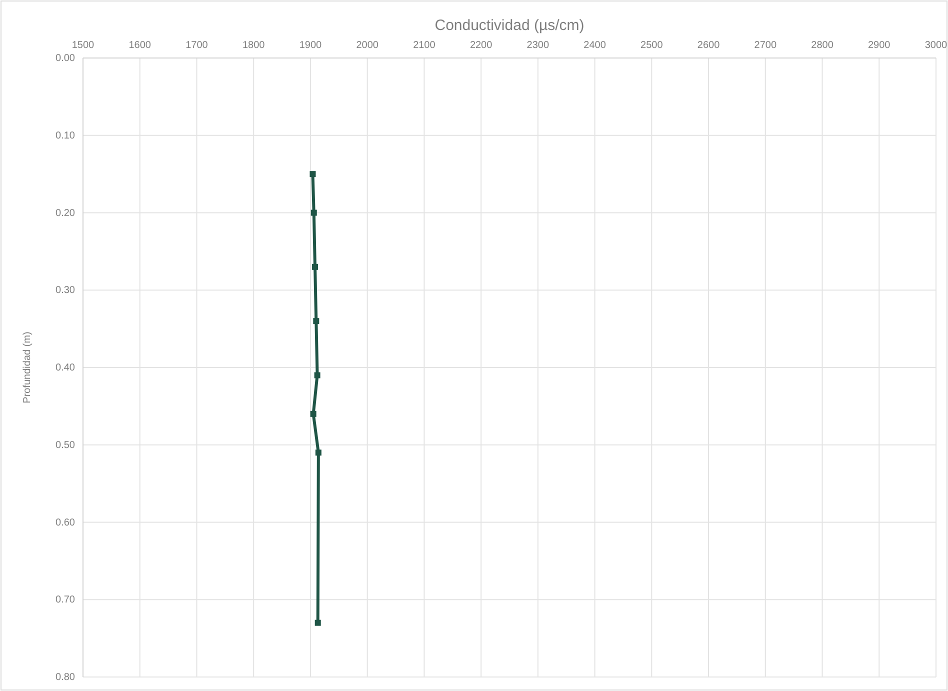 The image size is (948, 691). I want to click on x-tick-label: 1700, so click(197, 45).